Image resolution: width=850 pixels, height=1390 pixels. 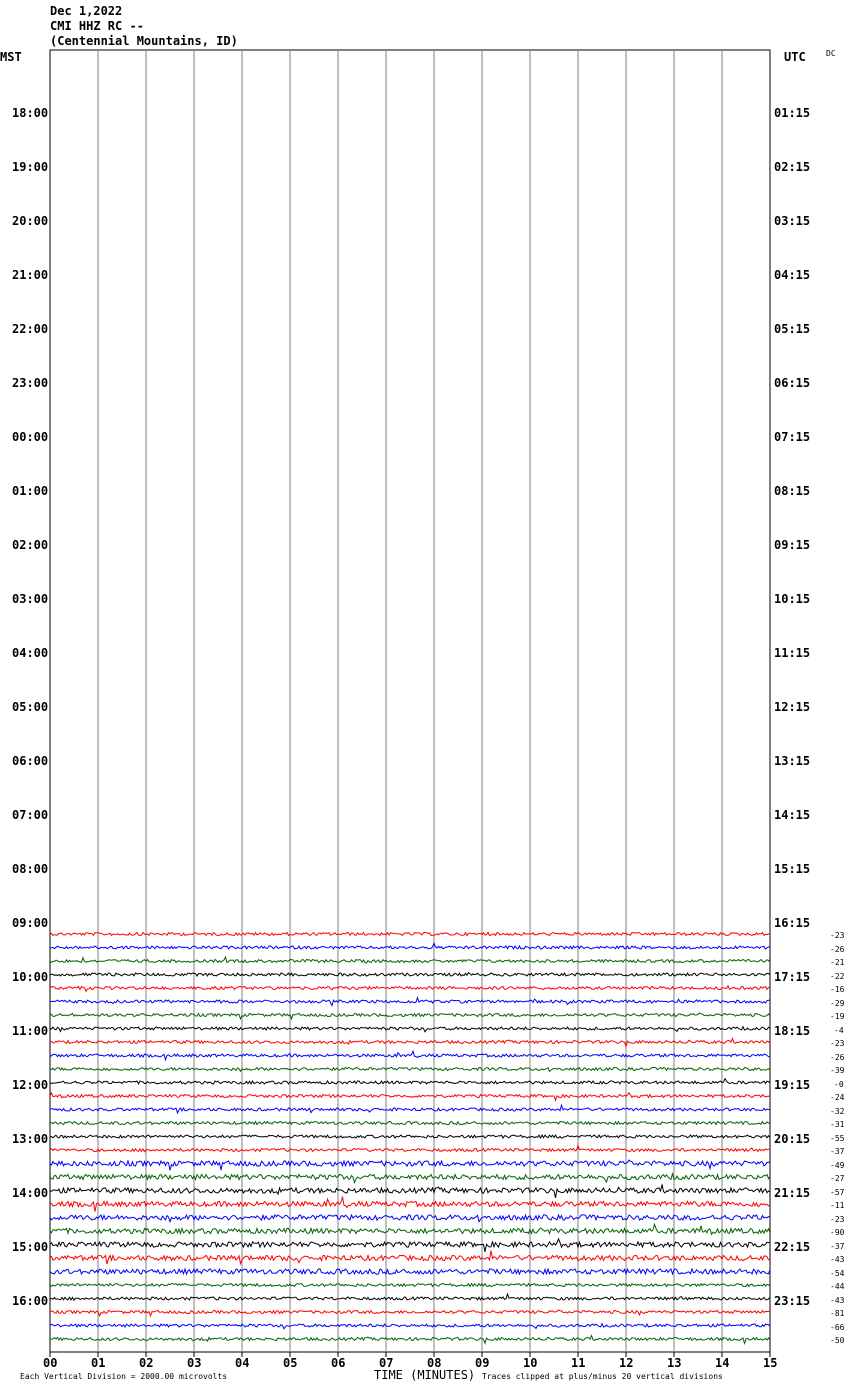 What do you see at coordinates (146, 1363) in the screenshot?
I see `x-tick-label: 02` at bounding box center [146, 1363].